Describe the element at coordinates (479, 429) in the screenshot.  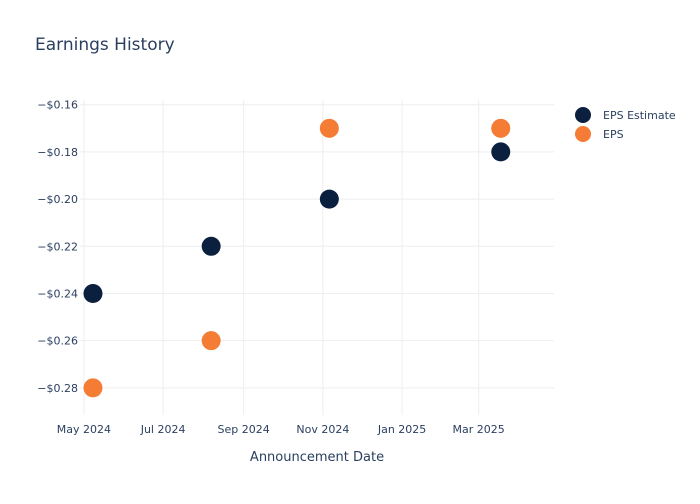
I see `x-tick-label: Mar 2025` at that location.